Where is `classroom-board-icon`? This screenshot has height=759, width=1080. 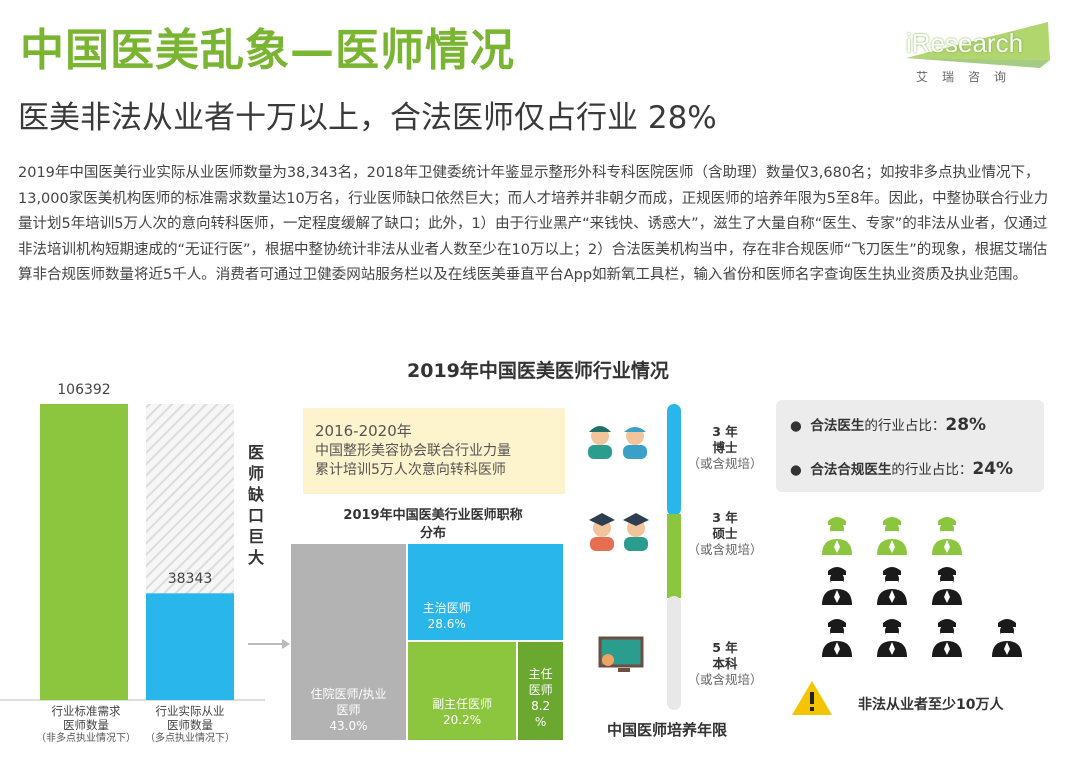
classroom-board-icon is located at coordinates (621, 654).